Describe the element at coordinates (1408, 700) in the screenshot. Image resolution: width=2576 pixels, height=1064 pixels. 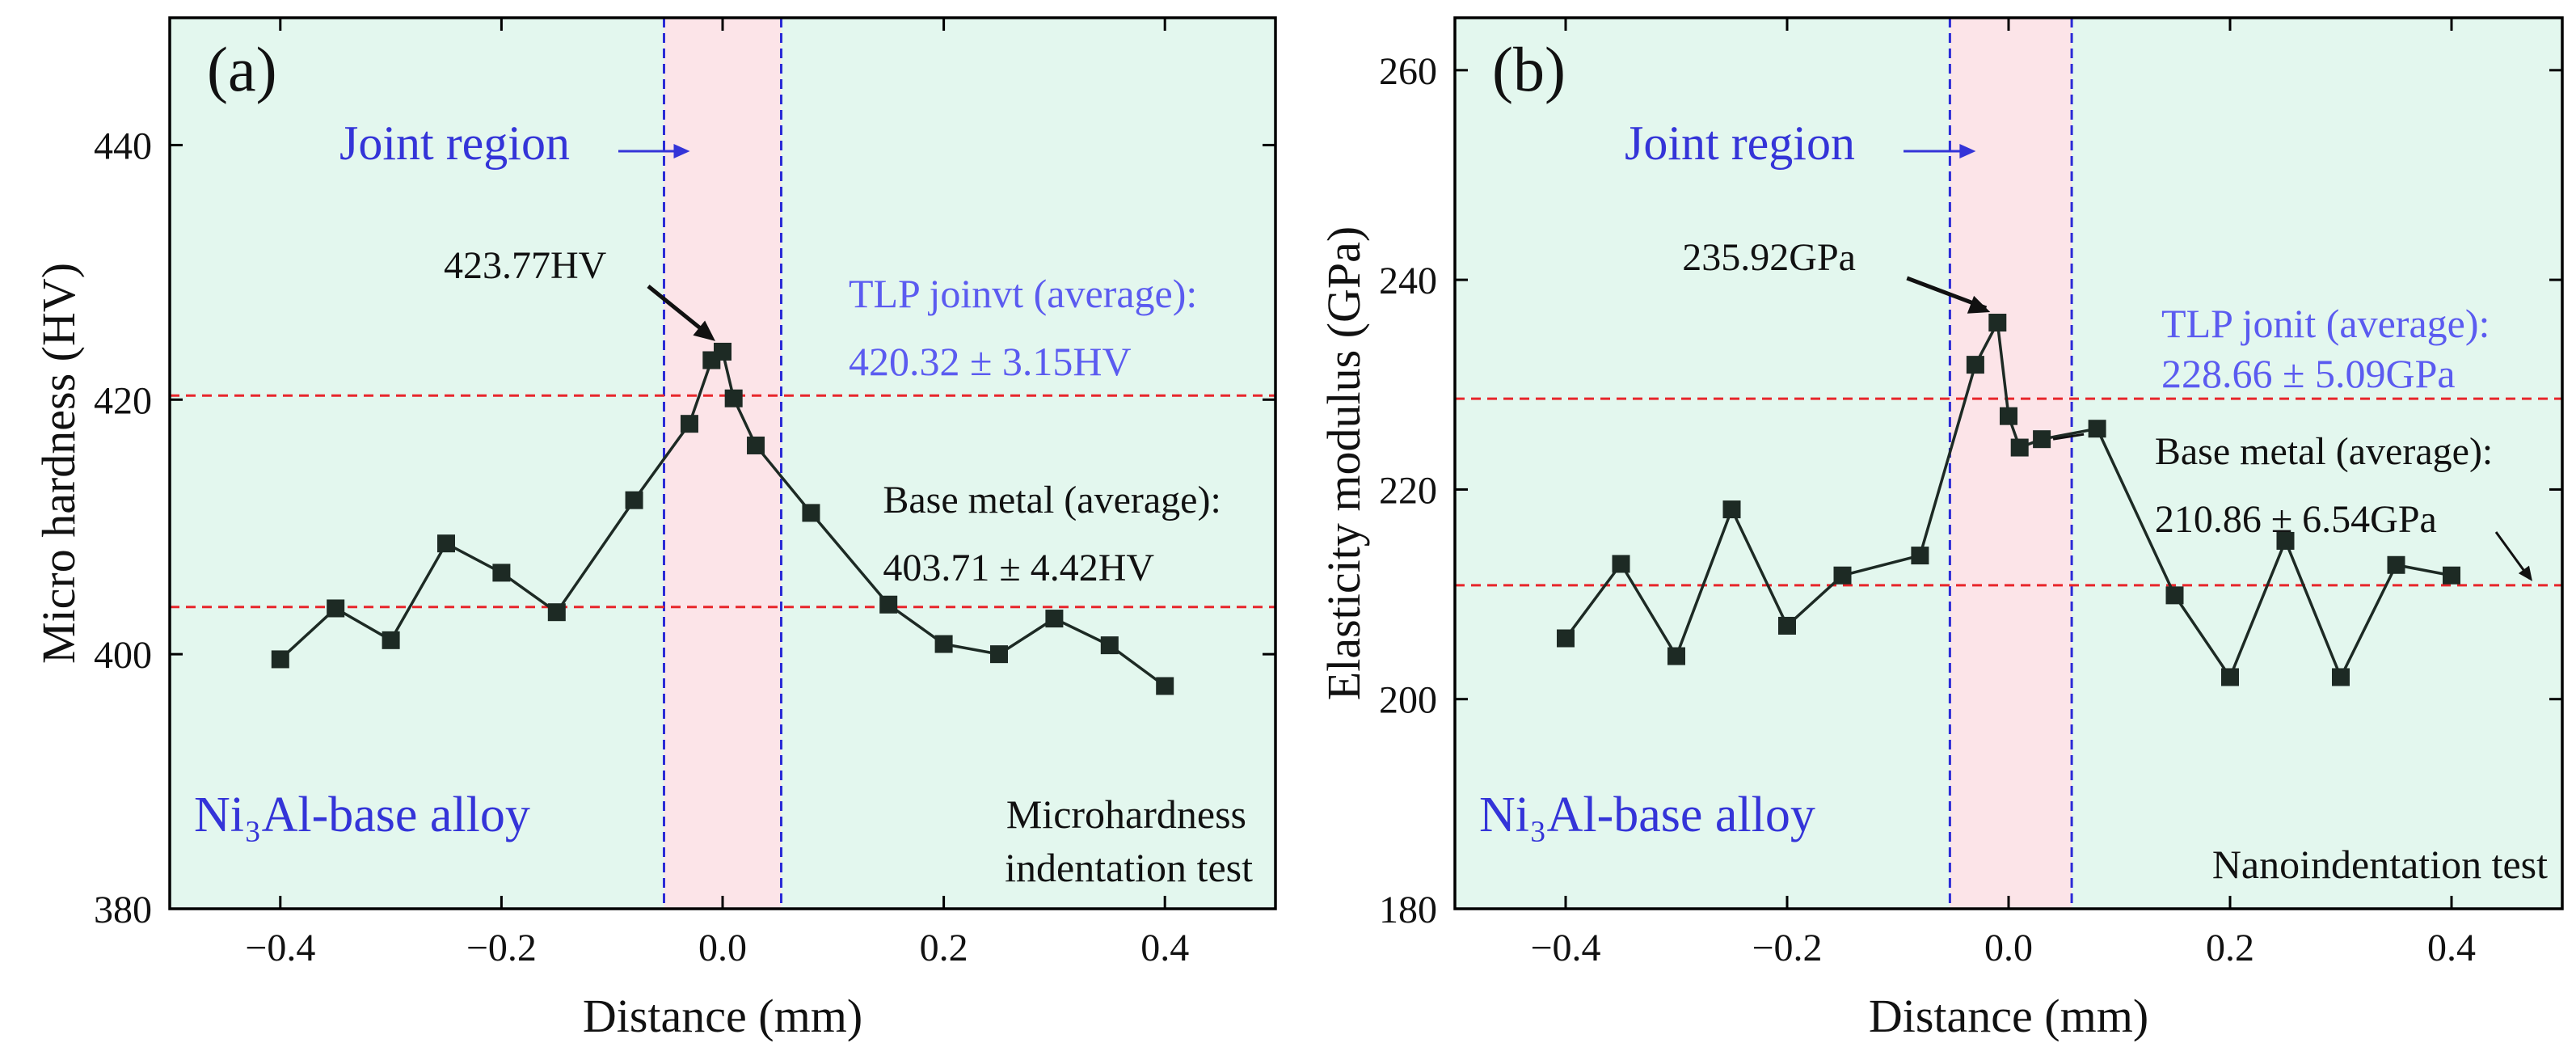
I see `y-tick-label: 200` at that location.